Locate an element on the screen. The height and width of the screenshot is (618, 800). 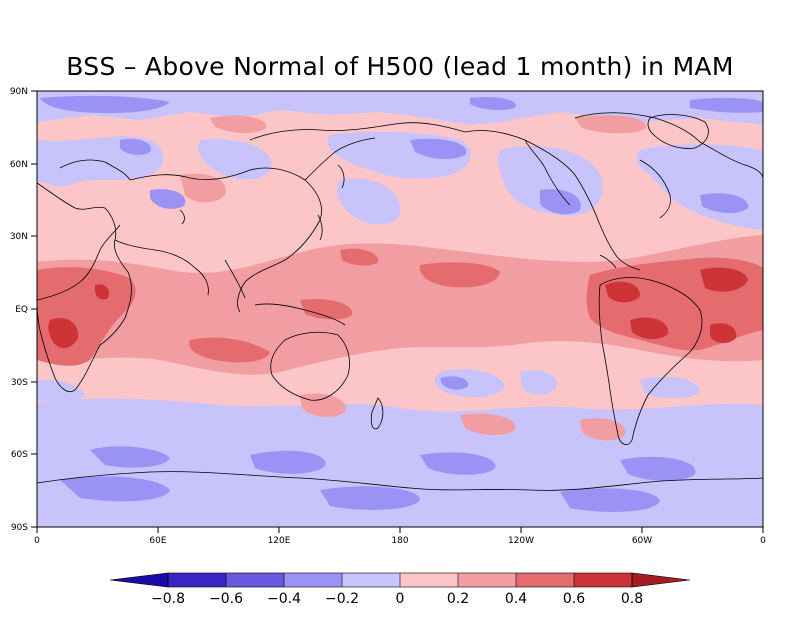
colorbar-label: −0.2 is located at coordinates (342, 599).